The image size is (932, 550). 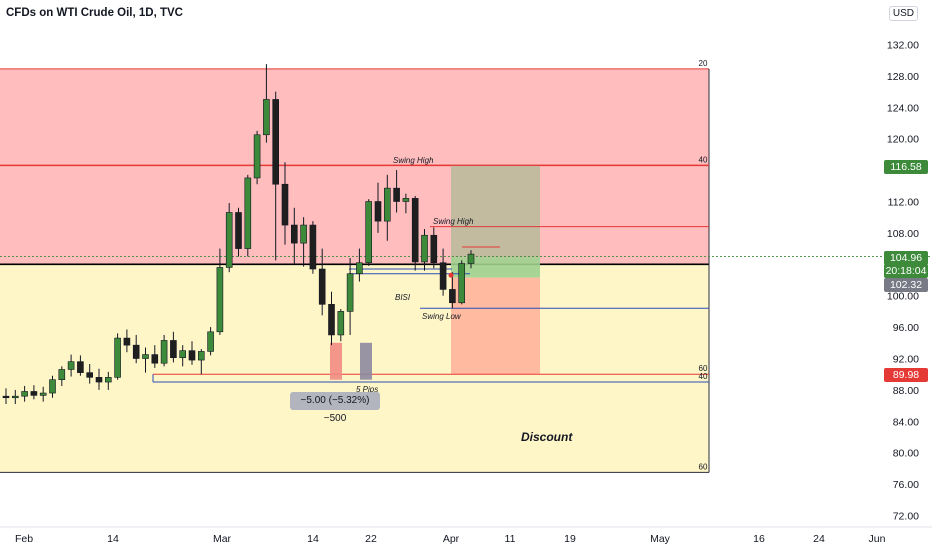 What do you see at coordinates (906, 328) in the screenshot?
I see `y-tick-label: 96.00` at bounding box center [906, 328].